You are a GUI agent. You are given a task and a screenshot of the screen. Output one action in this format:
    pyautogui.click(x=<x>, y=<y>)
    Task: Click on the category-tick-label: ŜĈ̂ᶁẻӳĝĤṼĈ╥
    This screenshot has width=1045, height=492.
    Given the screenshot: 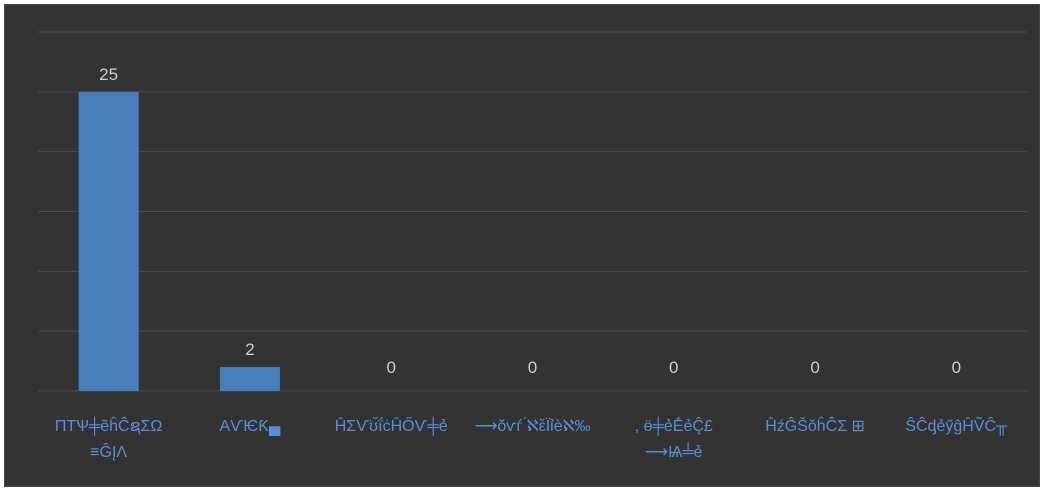 What is the action you would take?
    pyautogui.click(x=956, y=426)
    